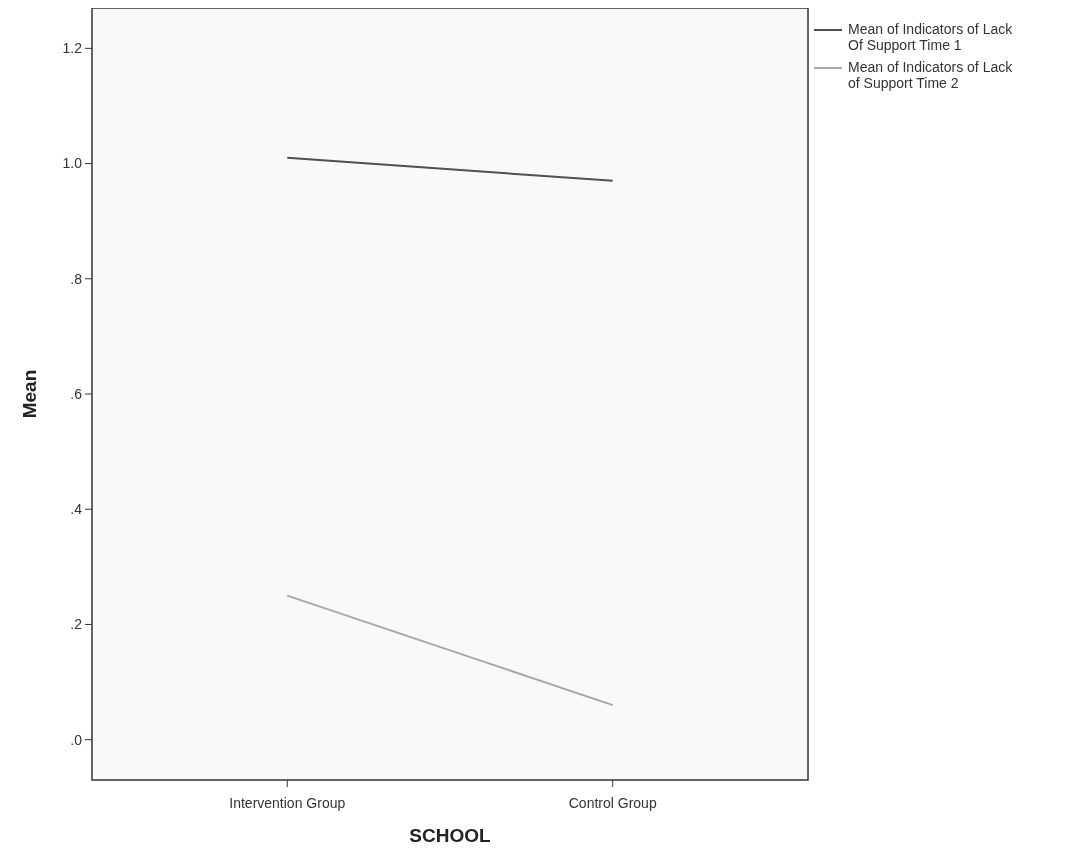 This screenshot has height=860, width=1080. Describe the element at coordinates (72, 163) in the screenshot. I see `y-tick-label: 1.0` at that location.